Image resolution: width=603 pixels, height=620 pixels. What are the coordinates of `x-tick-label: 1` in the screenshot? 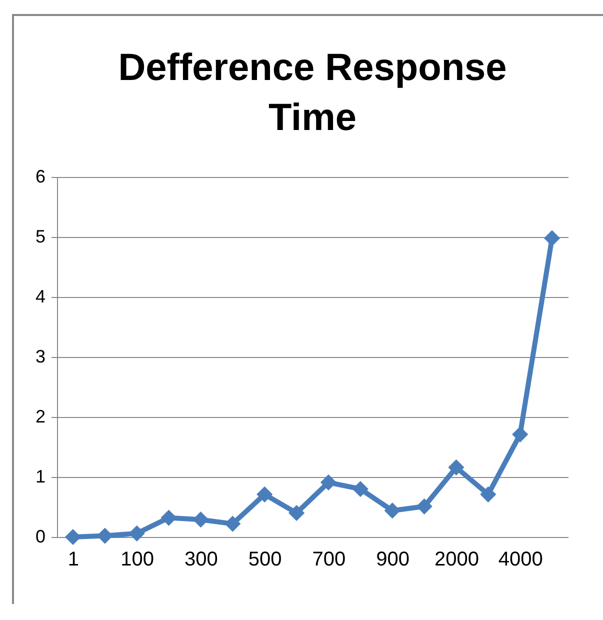 It's located at (74, 559).